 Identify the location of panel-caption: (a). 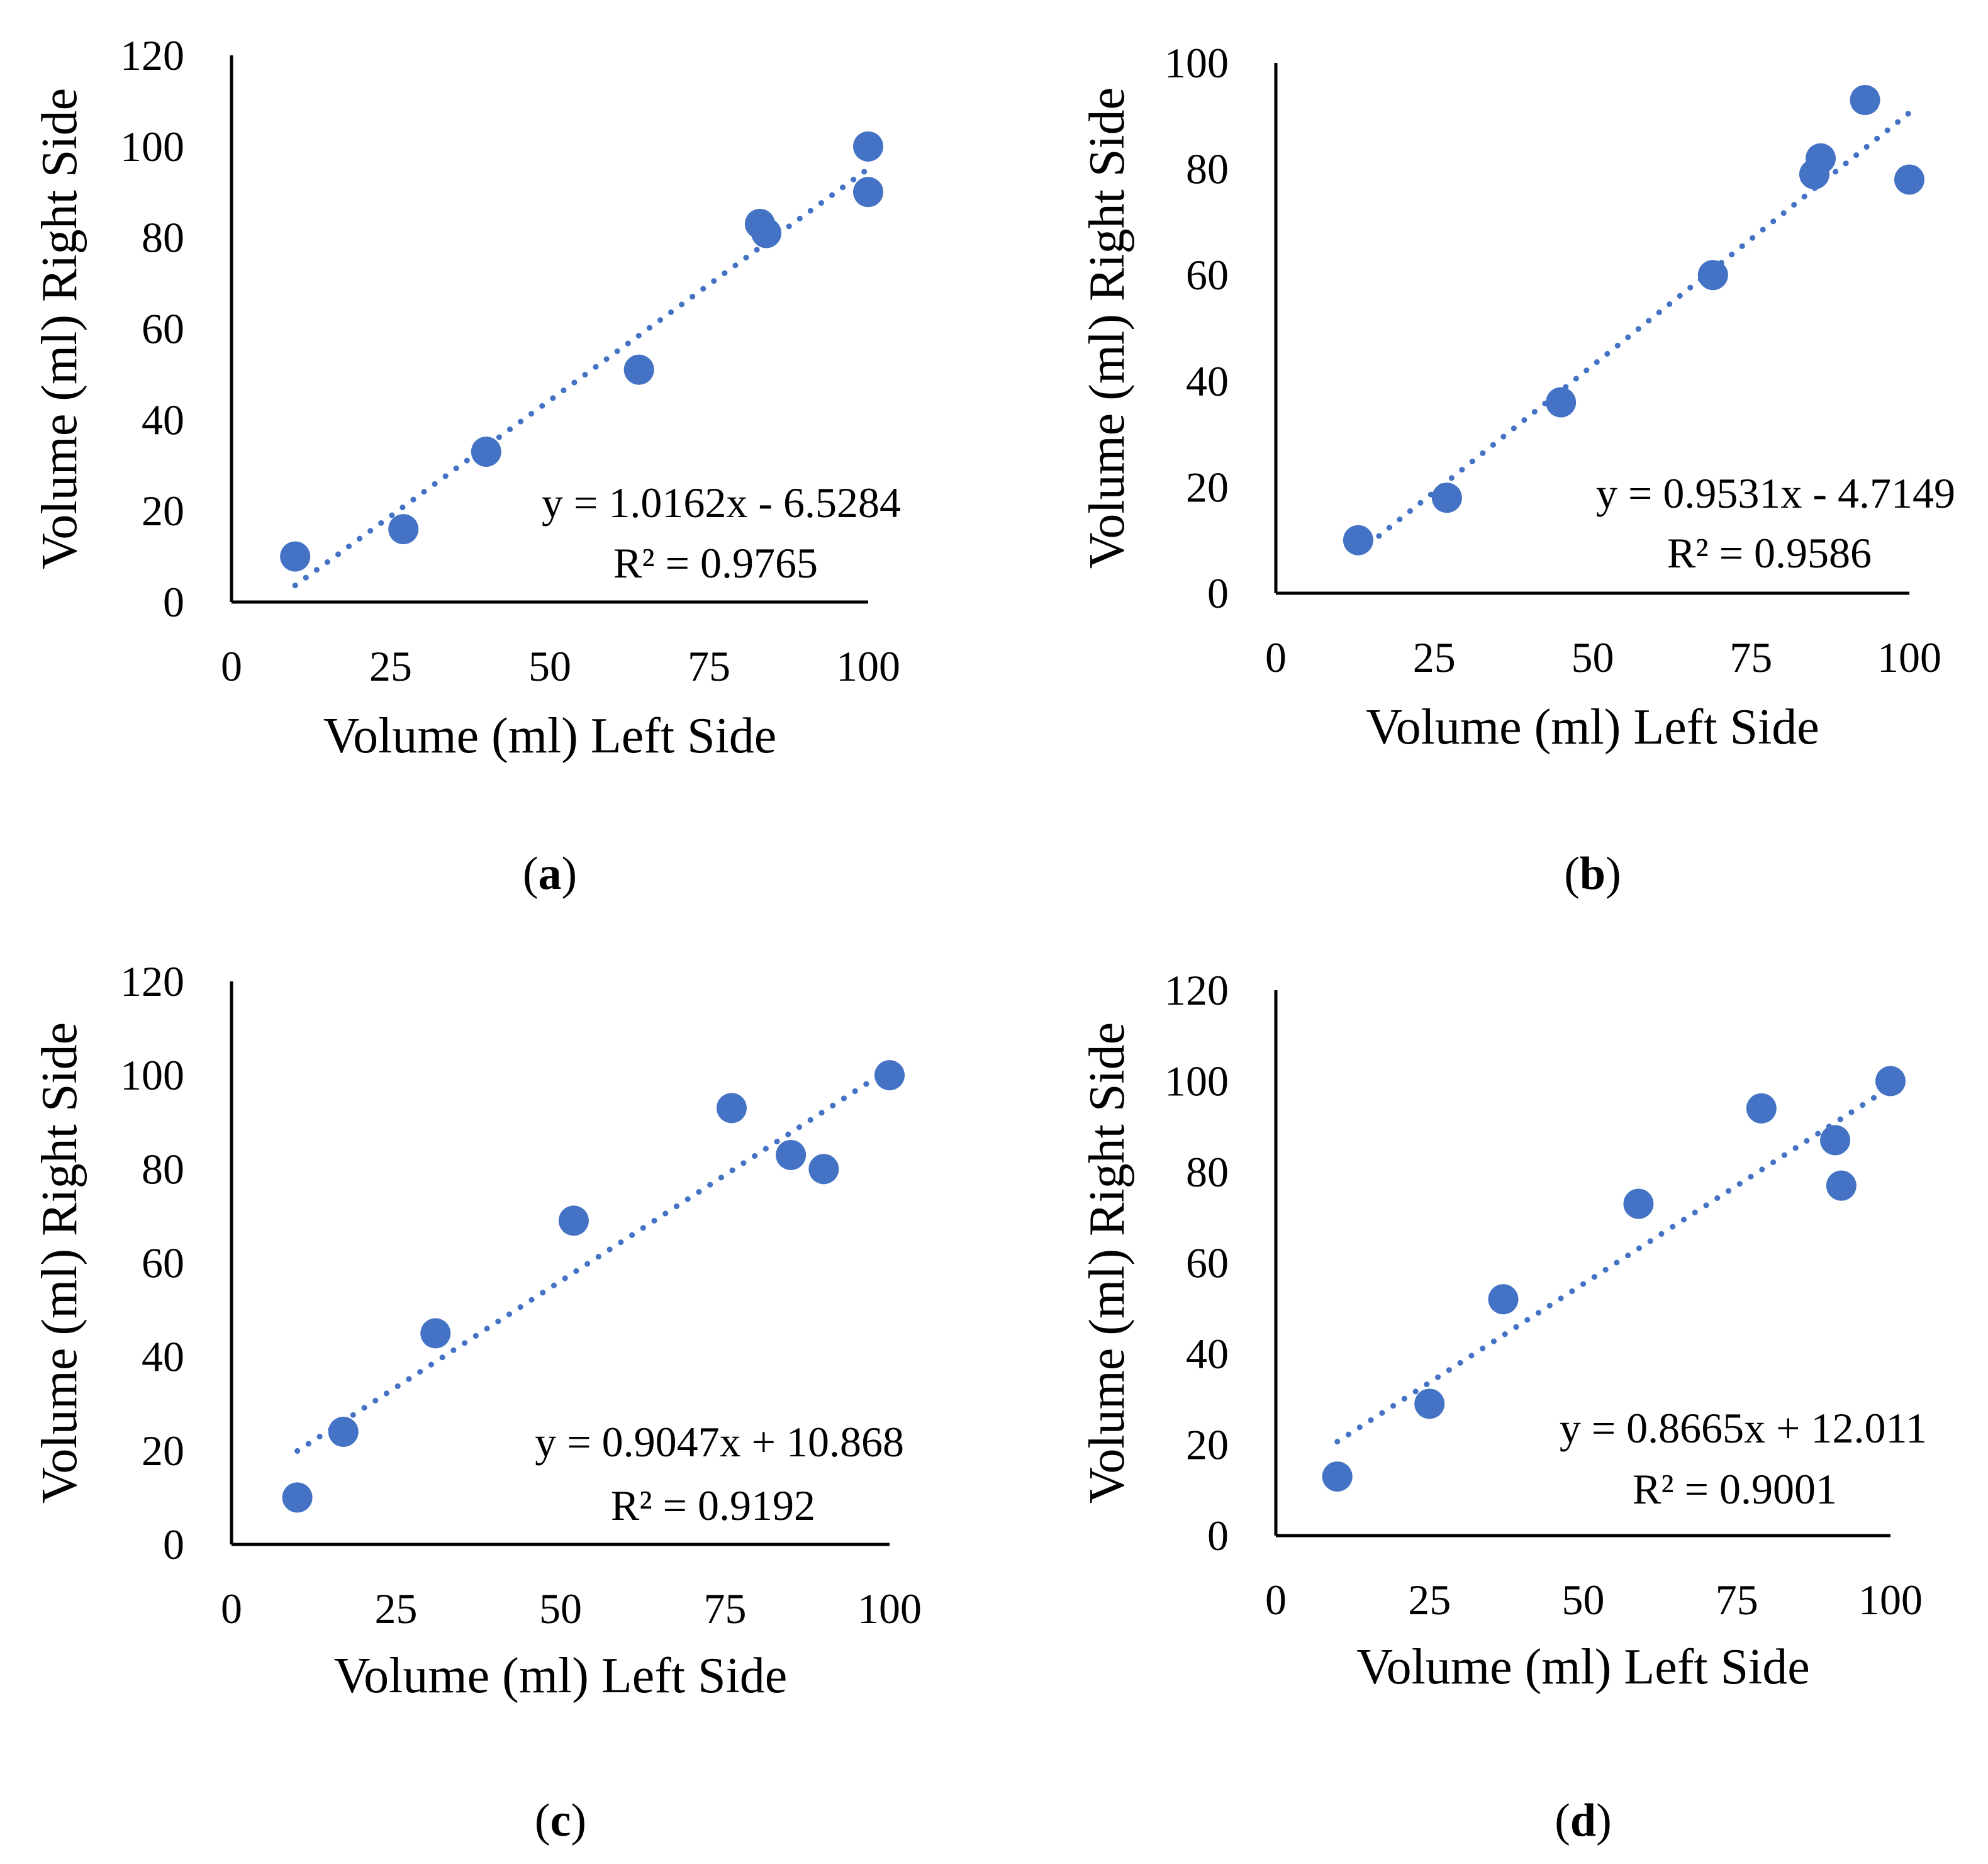
(550, 874).